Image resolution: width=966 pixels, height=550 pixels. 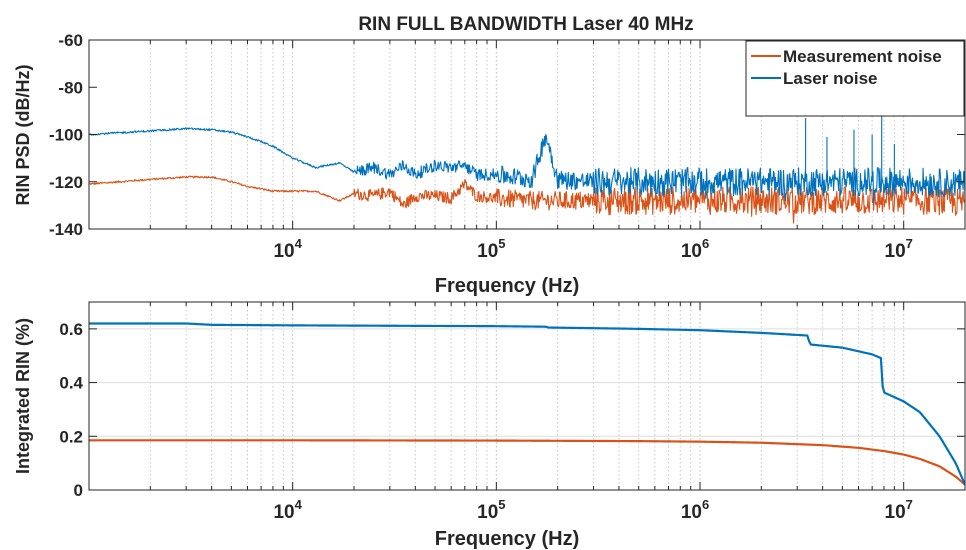 What do you see at coordinates (527, 199) in the screenshot?
I see `psd-series-measurement-noise-line` at bounding box center [527, 199].